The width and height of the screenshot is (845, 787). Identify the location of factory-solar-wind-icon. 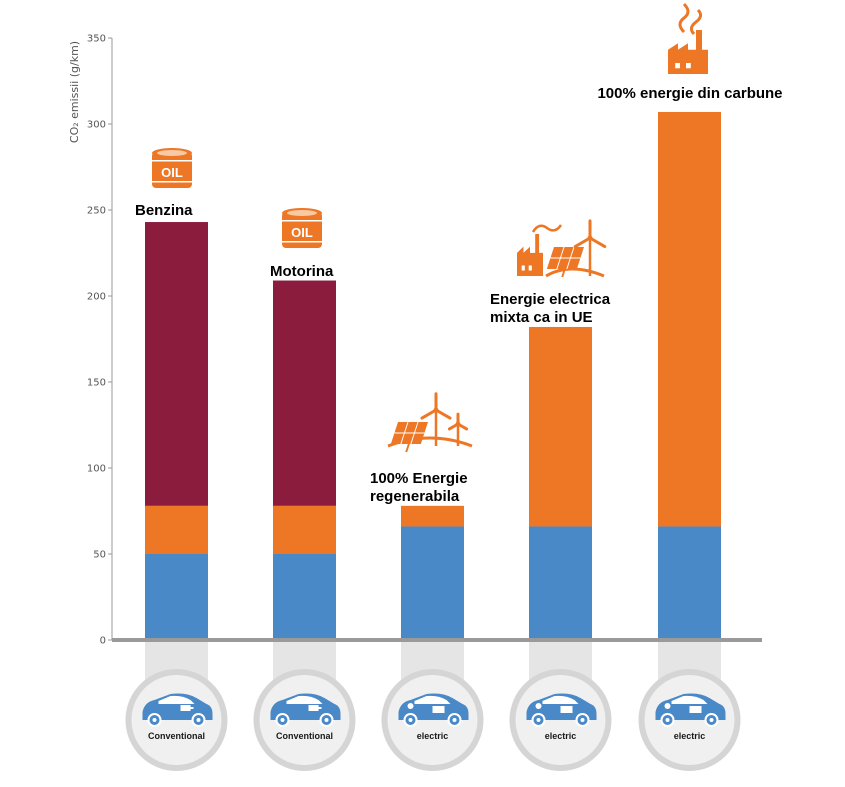
(562, 248).